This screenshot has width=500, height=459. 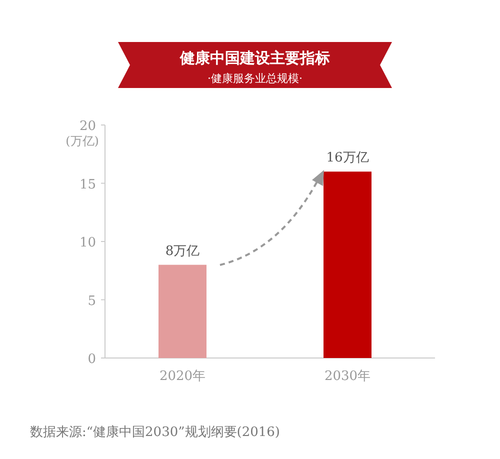 I want to click on source-note: 数据来源:“健康中国2030”规划纲要(2016), so click(x=155, y=432).